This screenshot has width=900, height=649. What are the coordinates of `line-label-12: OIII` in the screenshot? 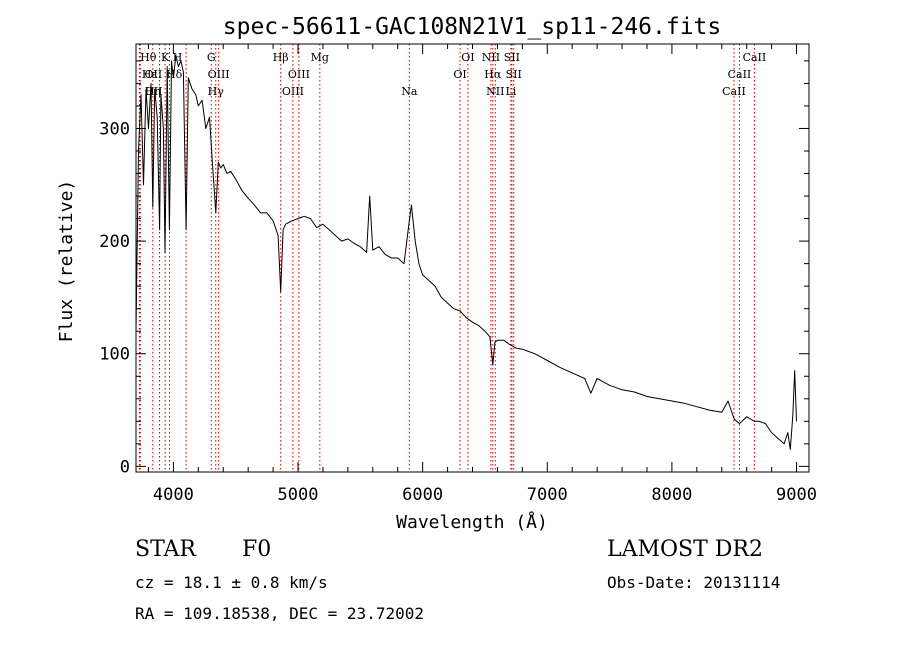 It's located at (299, 74).